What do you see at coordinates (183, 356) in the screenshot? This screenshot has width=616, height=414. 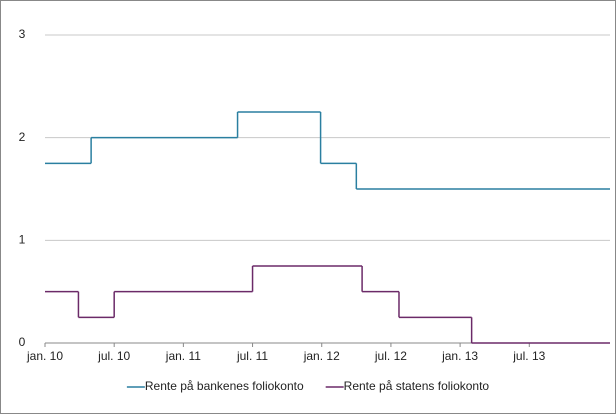 I see `x-tick-label: jan. 11` at bounding box center [183, 356].